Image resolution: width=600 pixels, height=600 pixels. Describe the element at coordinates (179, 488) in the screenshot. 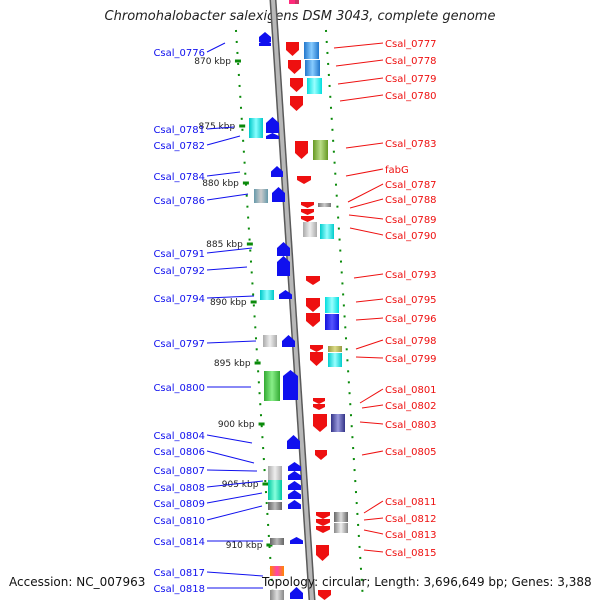

I see `minus-gene-label: Csal_0808` at that location.